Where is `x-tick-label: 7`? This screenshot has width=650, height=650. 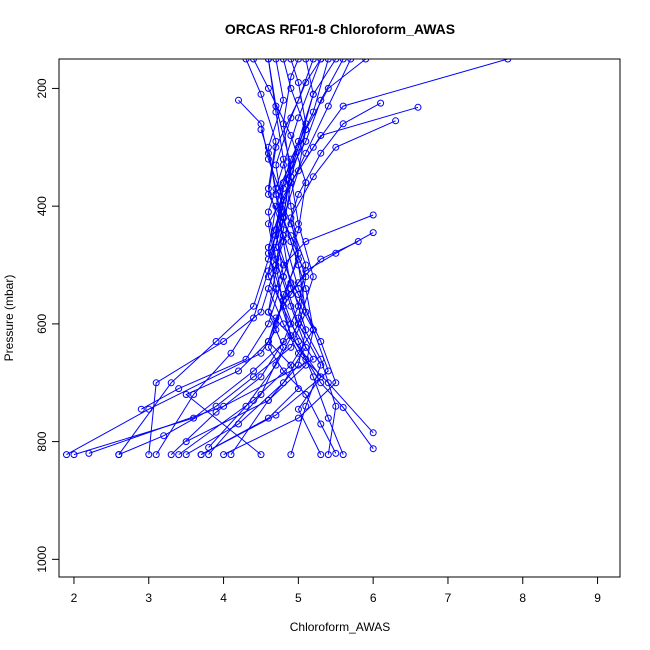 x-tick-label: 7 is located at coordinates (448, 598).